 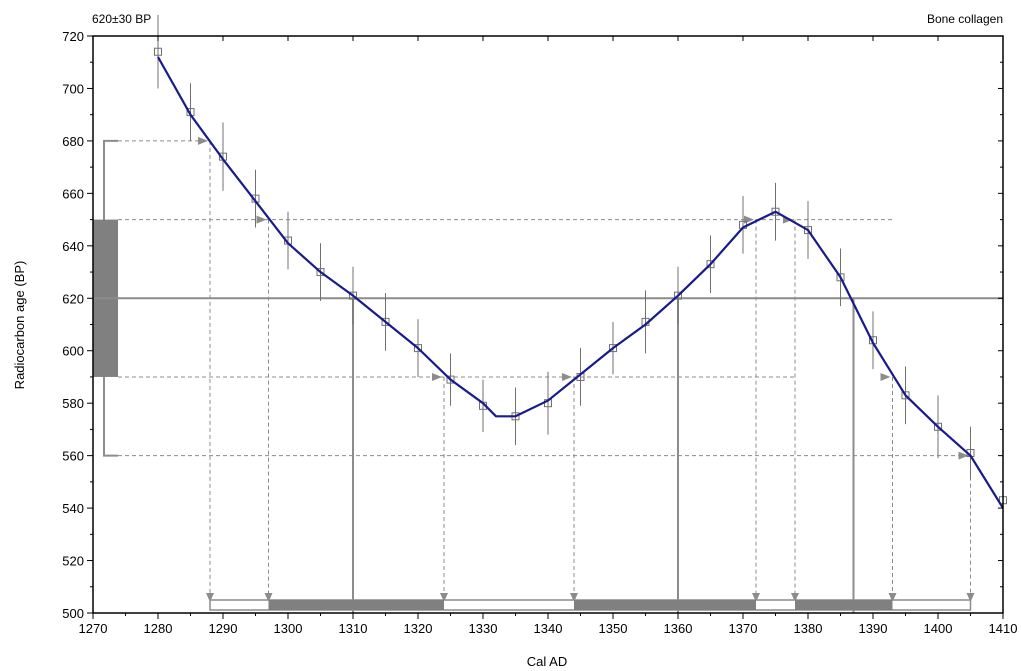 I want to click on x-tick-label: 1370, so click(x=743, y=628).